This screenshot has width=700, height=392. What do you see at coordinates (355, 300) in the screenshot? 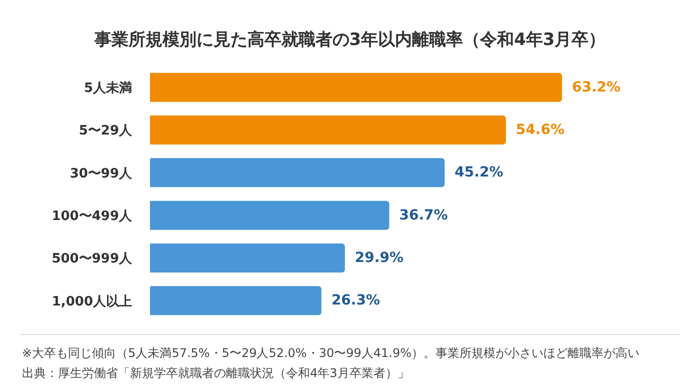
I see `data-label: 26.3%` at bounding box center [355, 300].